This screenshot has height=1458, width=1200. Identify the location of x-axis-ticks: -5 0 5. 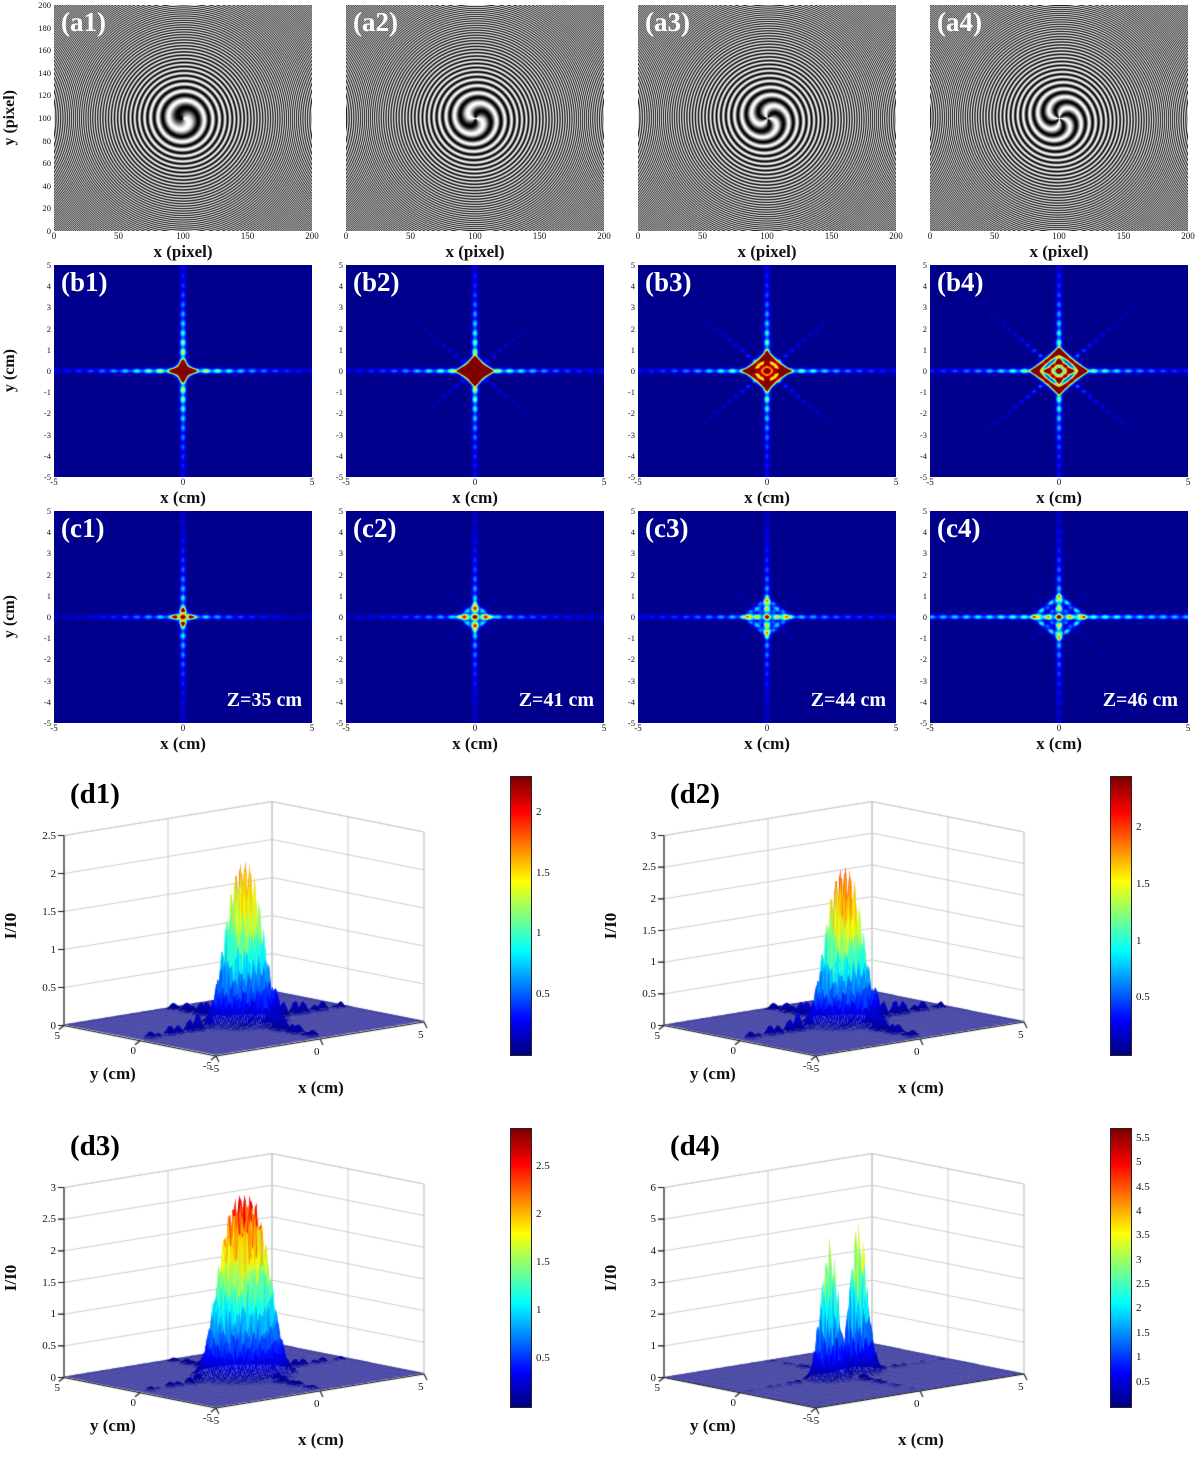
(1058, 728).